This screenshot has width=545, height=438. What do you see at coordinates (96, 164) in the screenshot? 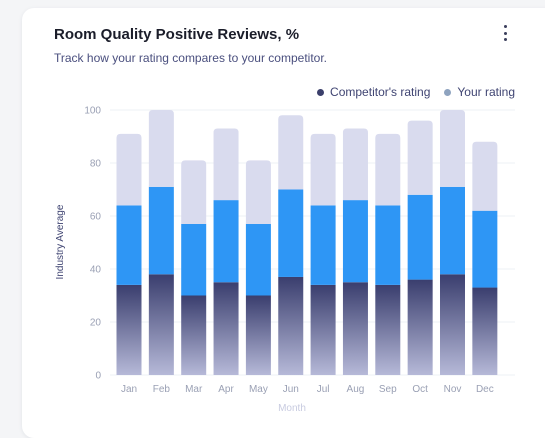
I see `y-tick-label: 80` at bounding box center [96, 164].